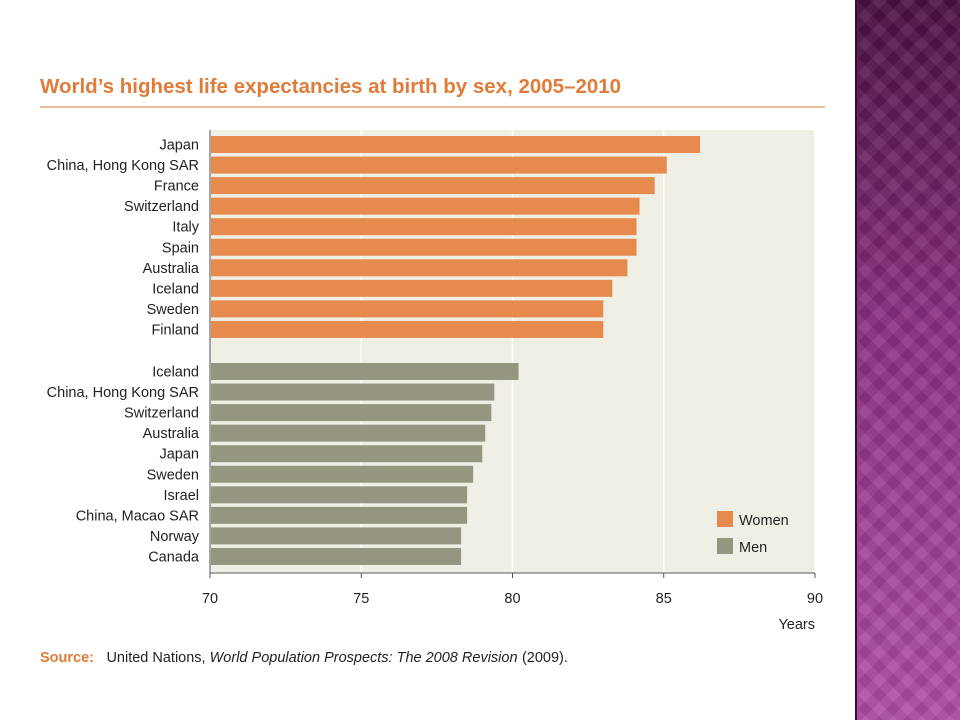 The height and width of the screenshot is (720, 960). I want to click on x-tick-label: 80, so click(512, 599).